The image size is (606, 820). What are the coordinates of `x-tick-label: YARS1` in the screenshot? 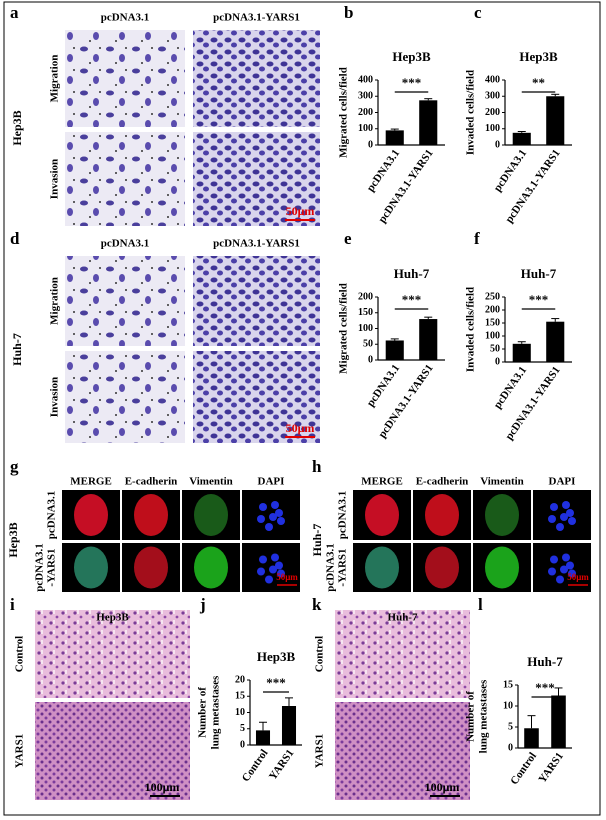 It's located at (282, 764).